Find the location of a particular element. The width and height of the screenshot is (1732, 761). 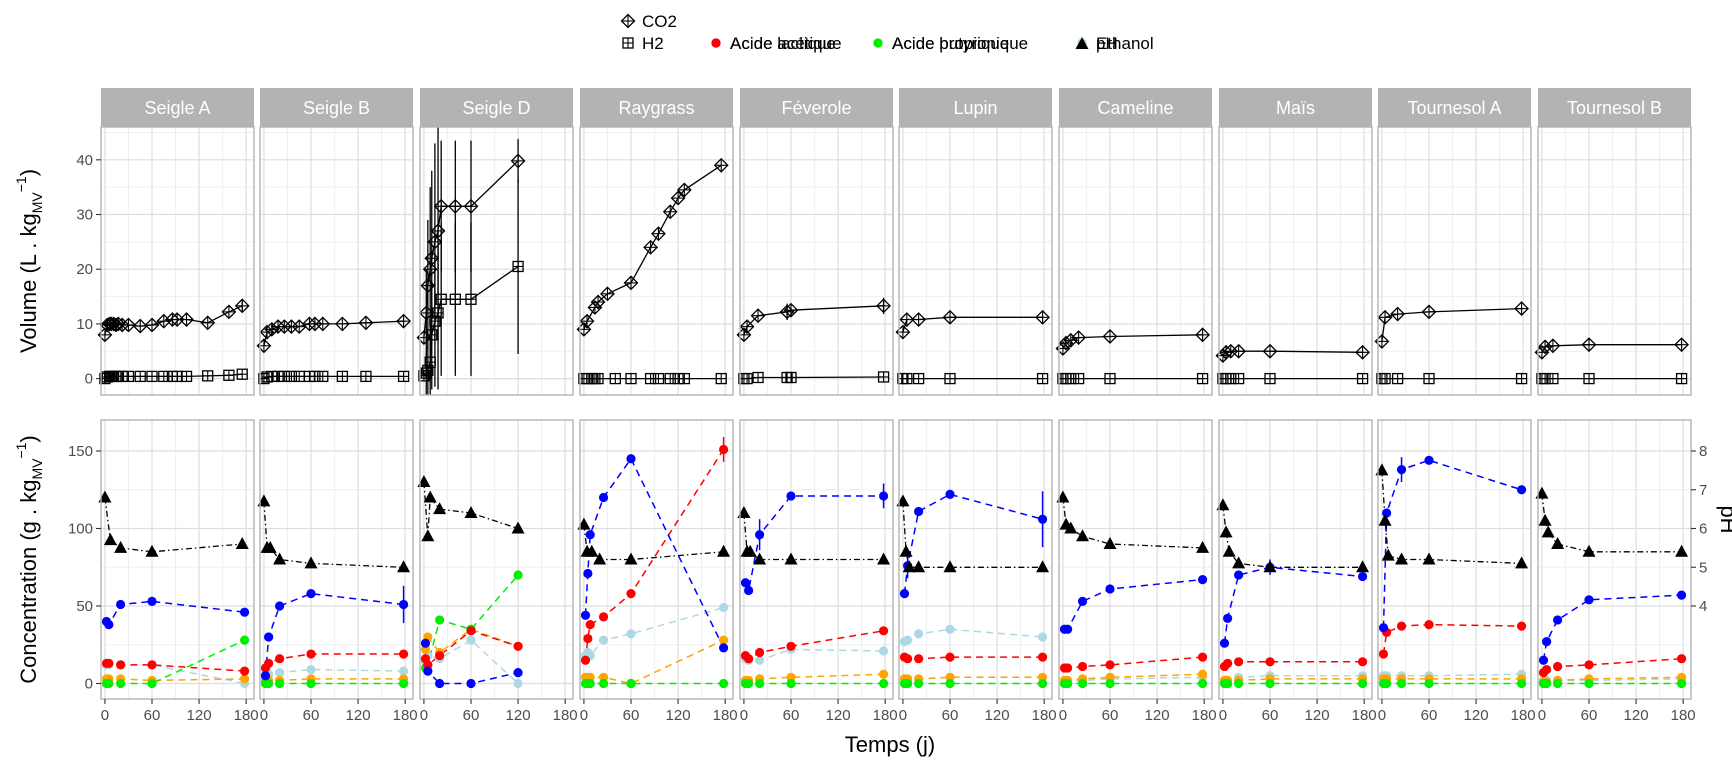

facet-label: Maïs is located at coordinates (1295, 108).